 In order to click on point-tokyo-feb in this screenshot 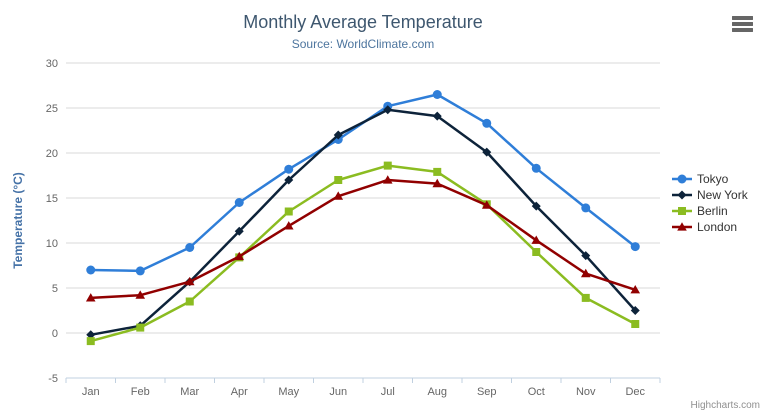, I will do `click(140, 271)`.